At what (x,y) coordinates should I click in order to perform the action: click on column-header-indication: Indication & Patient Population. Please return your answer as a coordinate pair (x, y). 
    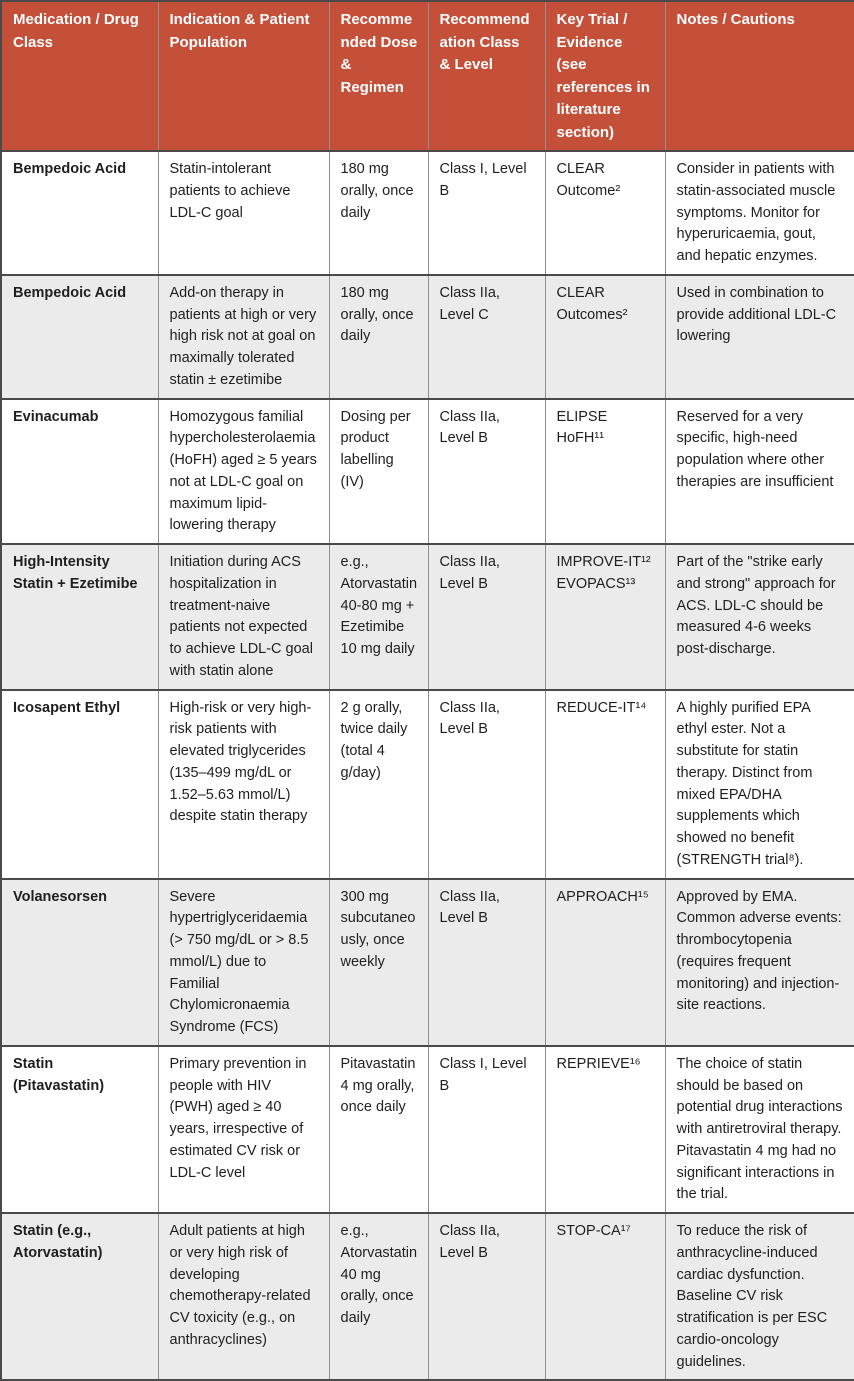
    Looking at the image, I should click on (243, 76).